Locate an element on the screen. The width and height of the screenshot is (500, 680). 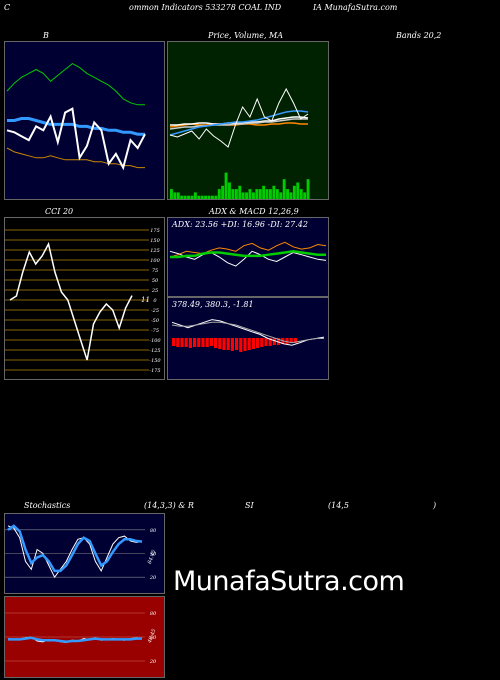
cci-tick-label: 25 is located at coordinates (154, 291).